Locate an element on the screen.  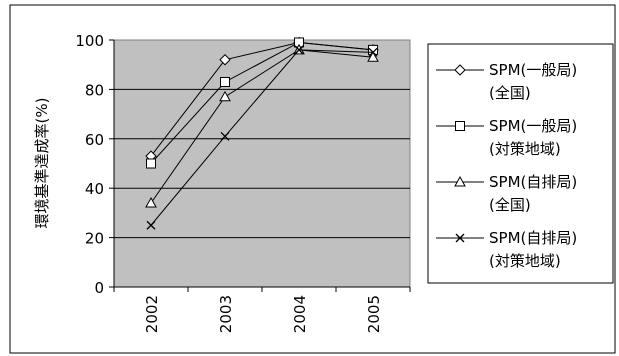
y-tick-label: 0 is located at coordinates (99, 288).